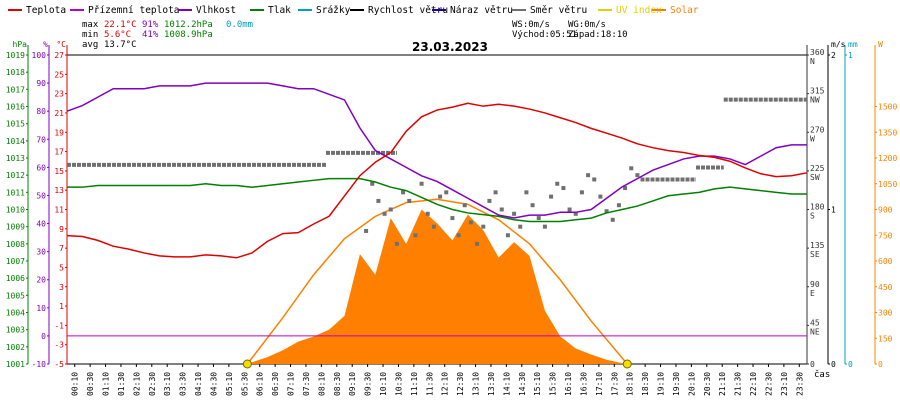  What do you see at coordinates (887, 107) in the screenshot?
I see `w-tick-label: 1500` at bounding box center [887, 107].